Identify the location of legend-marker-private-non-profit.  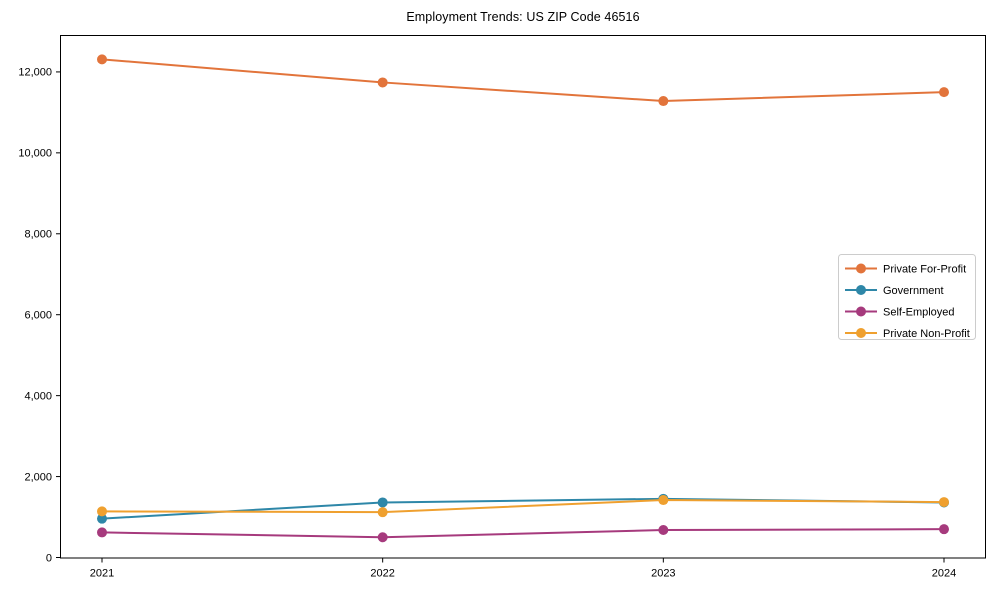
(861, 333).